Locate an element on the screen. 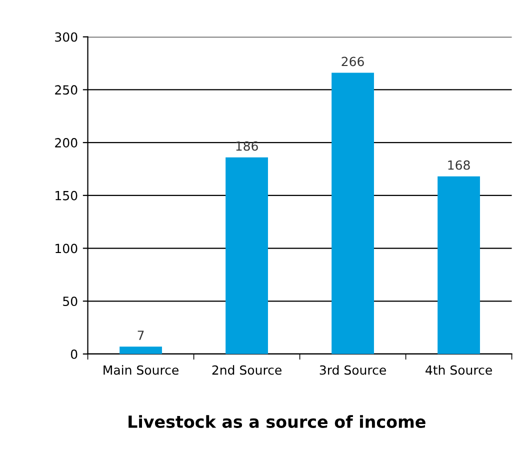 This screenshot has width=532, height=455. y-tick-label: 150 is located at coordinates (67, 195).